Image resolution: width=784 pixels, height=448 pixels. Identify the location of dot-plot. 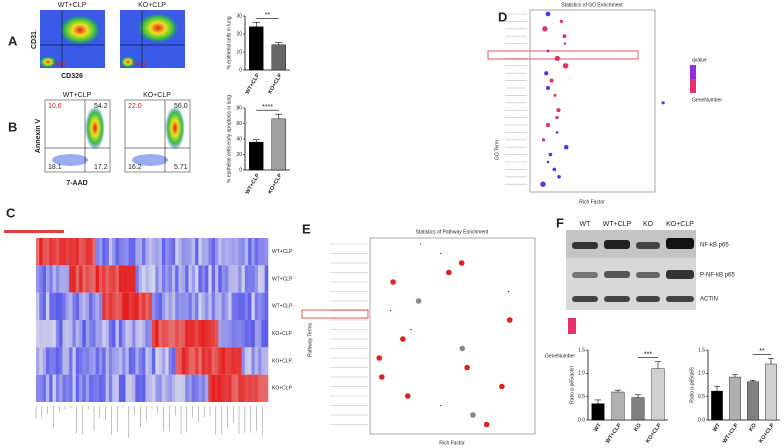
(421, 335).